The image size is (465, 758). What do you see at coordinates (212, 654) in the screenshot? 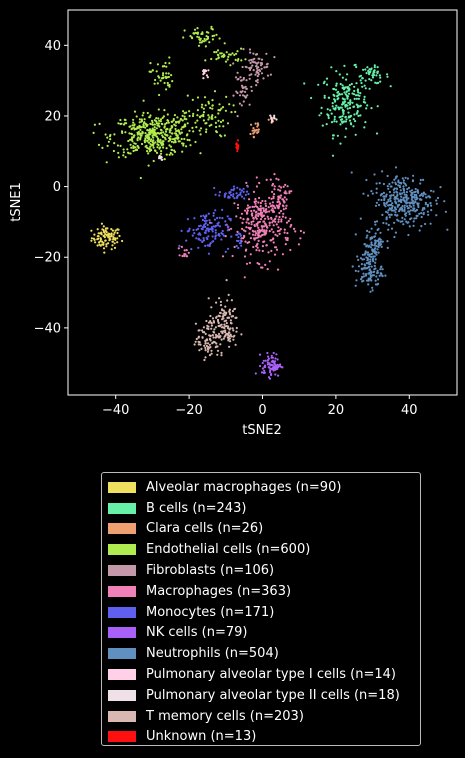
I see `legend-label: Neutrophils (n=504)` at bounding box center [212, 654].